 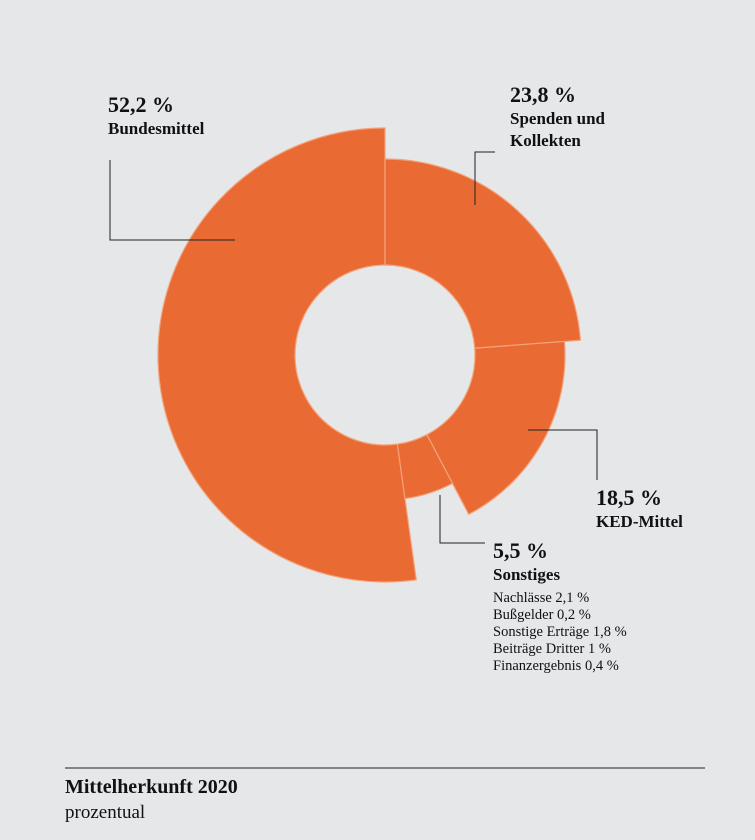 What do you see at coordinates (609, 632) in the screenshot?
I see `detail-value: 1,8 %` at bounding box center [609, 632].